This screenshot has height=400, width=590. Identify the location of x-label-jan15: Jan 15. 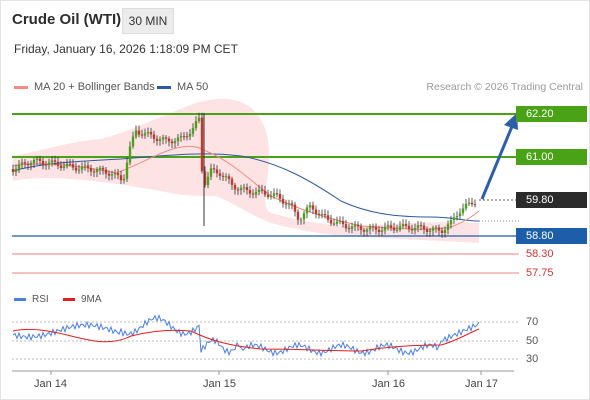
(220, 384).